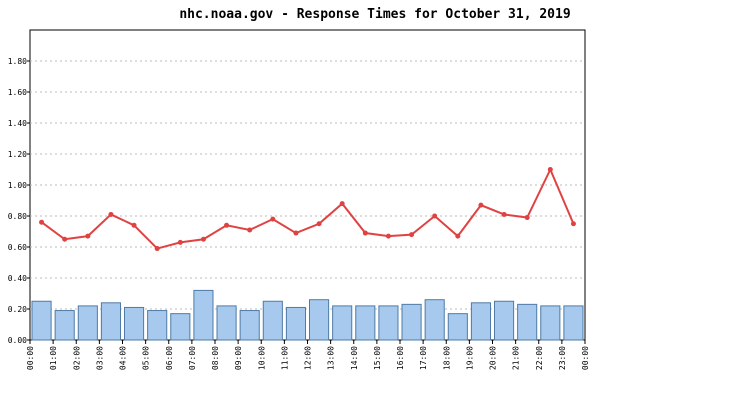 This screenshot has width=750, height=400. I want to click on y-tick-label: 1.20, so click(17, 154).